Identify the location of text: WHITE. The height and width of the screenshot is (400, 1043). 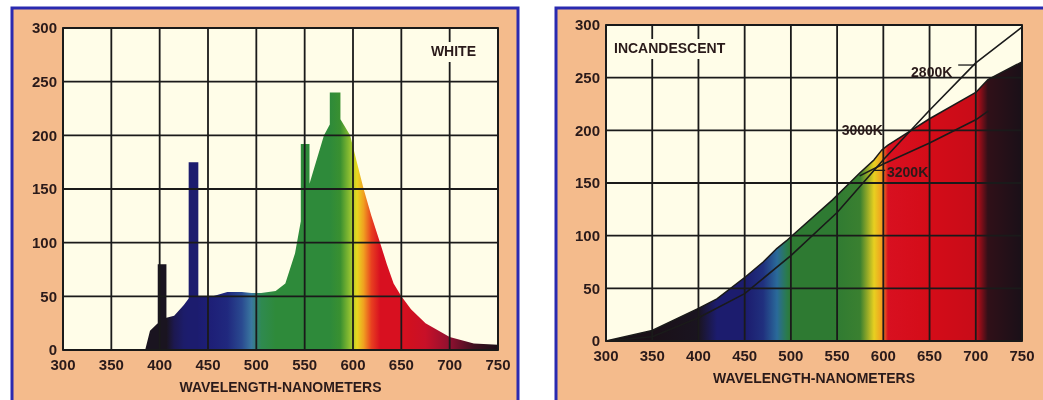
(453, 51).